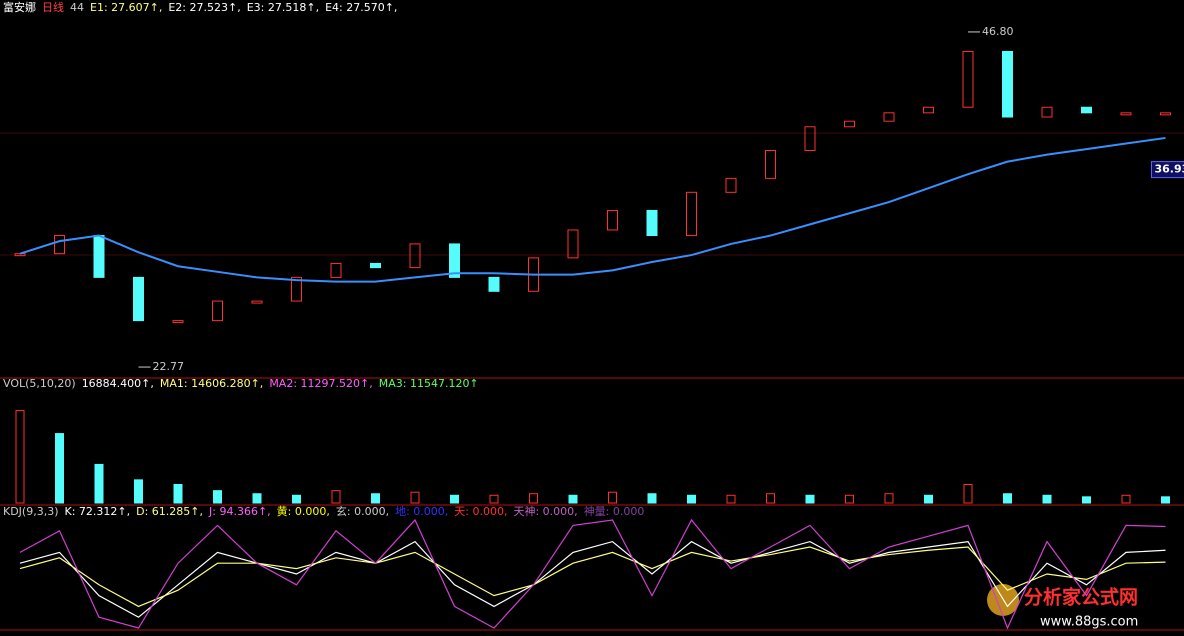 The width and height of the screenshot is (1184, 636). Describe the element at coordinates (19, 7) in the screenshot. I see `panel-header: 富安娜` at that location.